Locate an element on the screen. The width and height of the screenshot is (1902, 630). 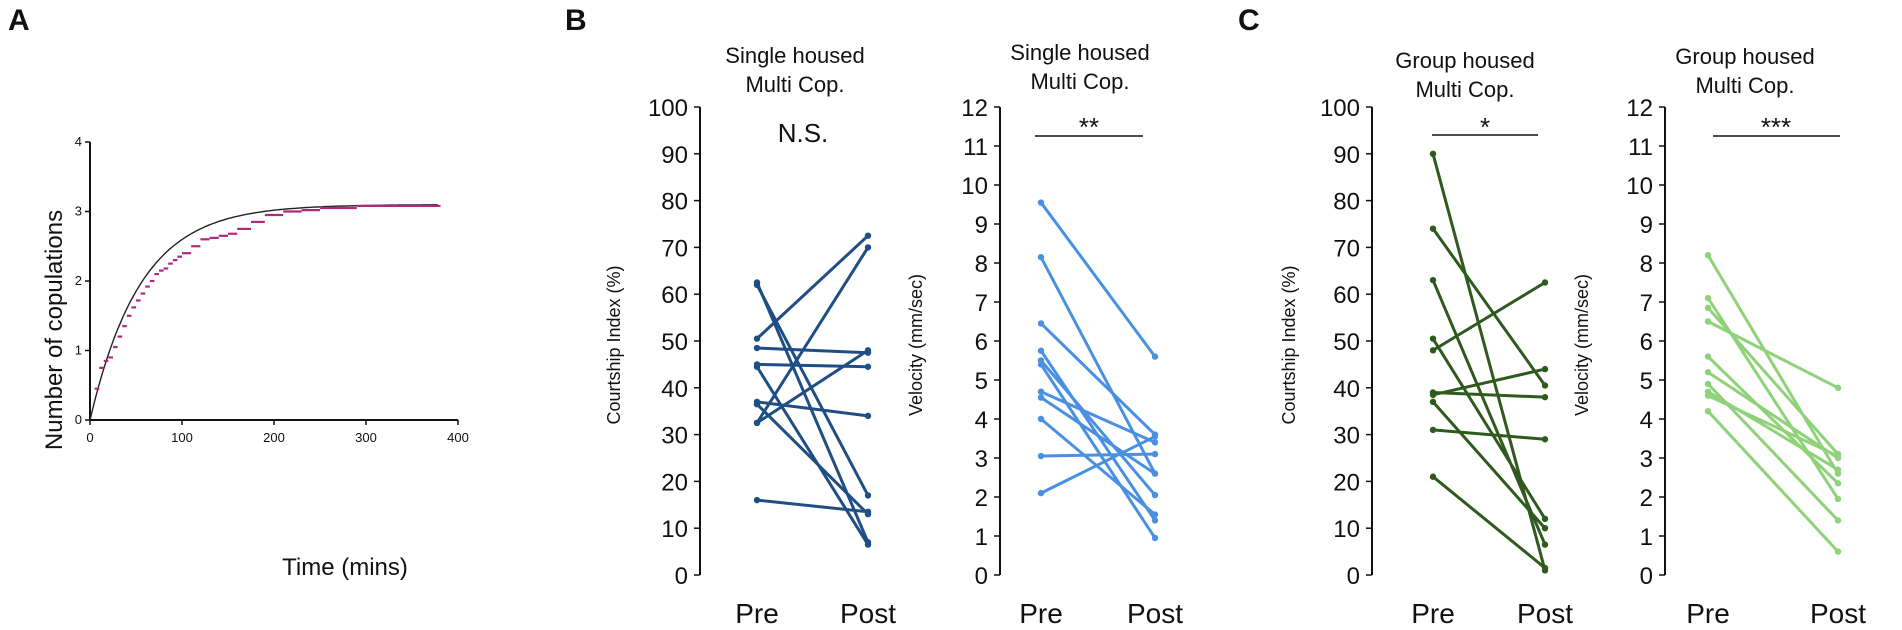
panel-b-left-y-tick-label: 100 is located at coordinates (668, 108).